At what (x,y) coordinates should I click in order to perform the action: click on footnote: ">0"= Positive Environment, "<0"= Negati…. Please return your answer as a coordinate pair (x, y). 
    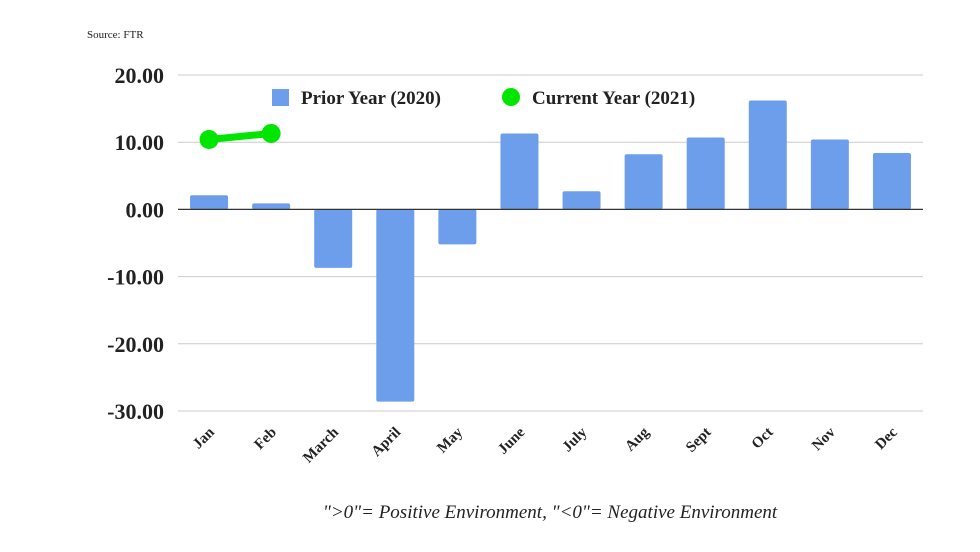
    Looking at the image, I should click on (550, 512).